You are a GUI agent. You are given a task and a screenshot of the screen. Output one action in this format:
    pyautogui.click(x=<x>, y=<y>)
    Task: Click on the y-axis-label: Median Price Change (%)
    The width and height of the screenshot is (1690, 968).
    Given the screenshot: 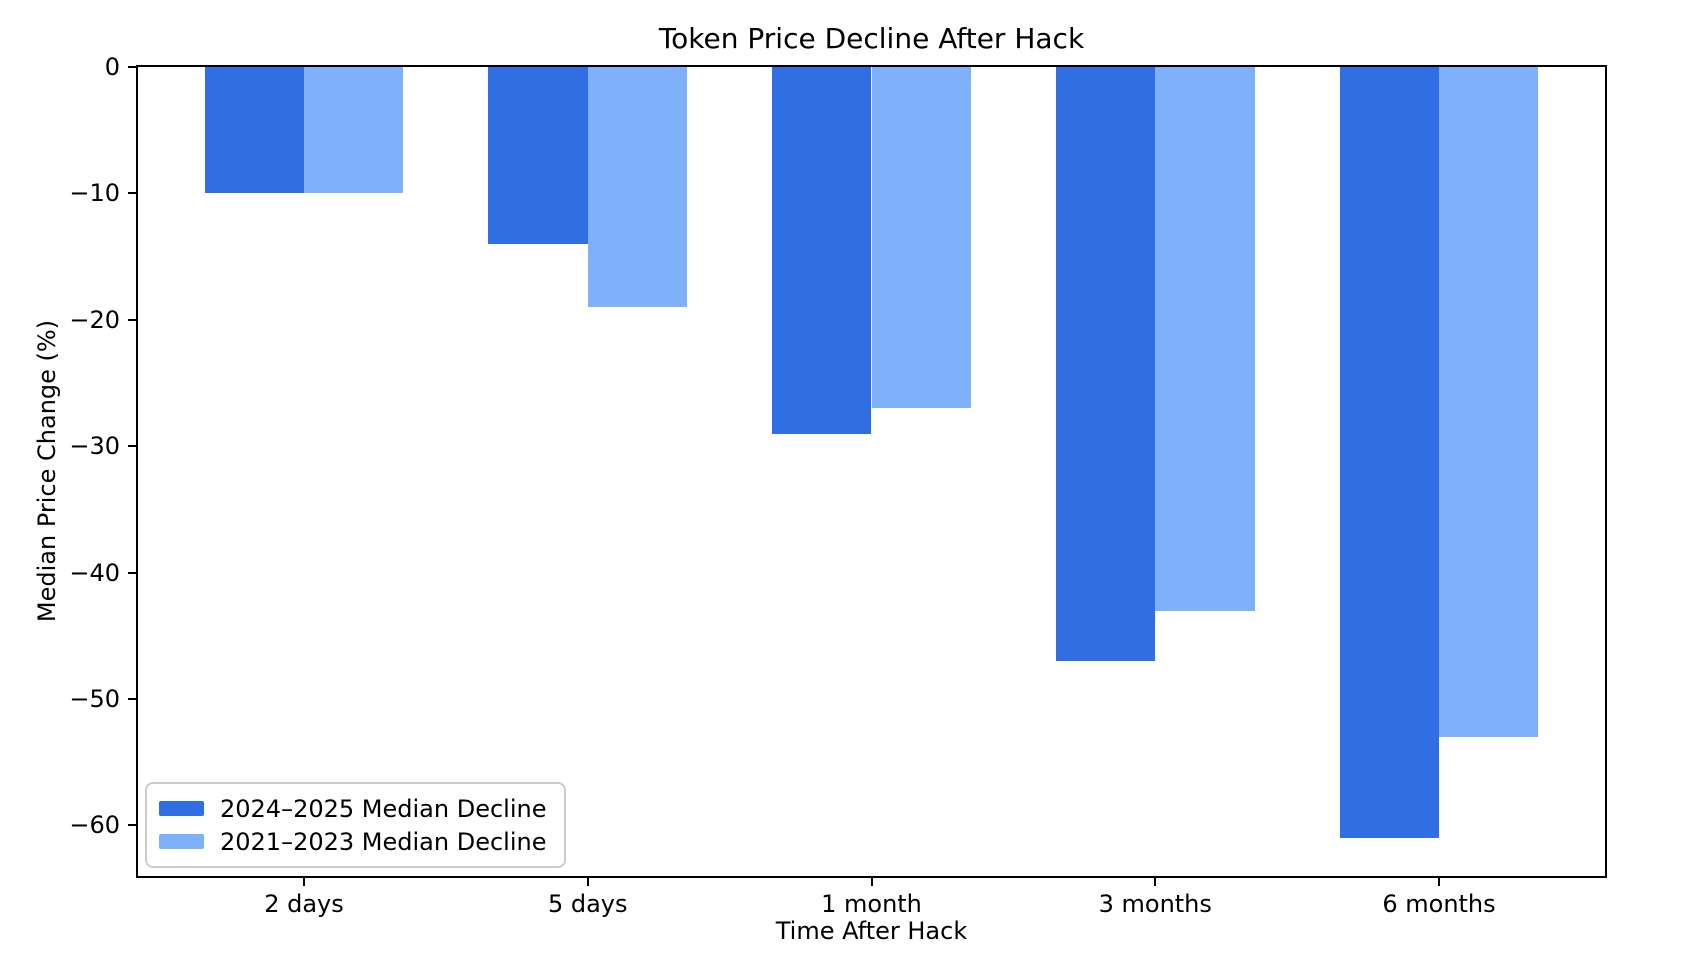 What is the action you would take?
    pyautogui.click(x=47, y=471)
    